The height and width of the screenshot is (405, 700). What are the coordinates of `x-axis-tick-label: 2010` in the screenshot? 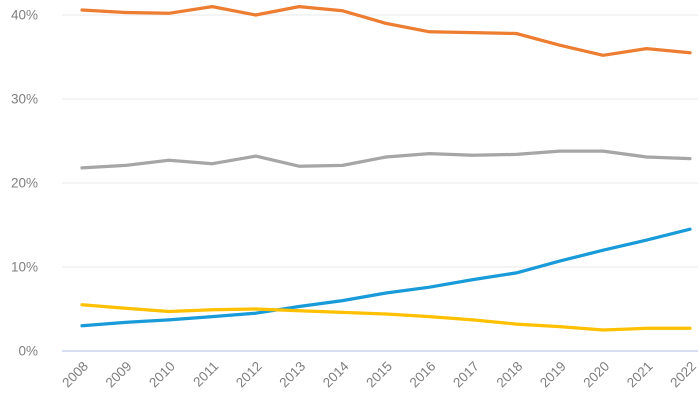 It's located at (162, 375).